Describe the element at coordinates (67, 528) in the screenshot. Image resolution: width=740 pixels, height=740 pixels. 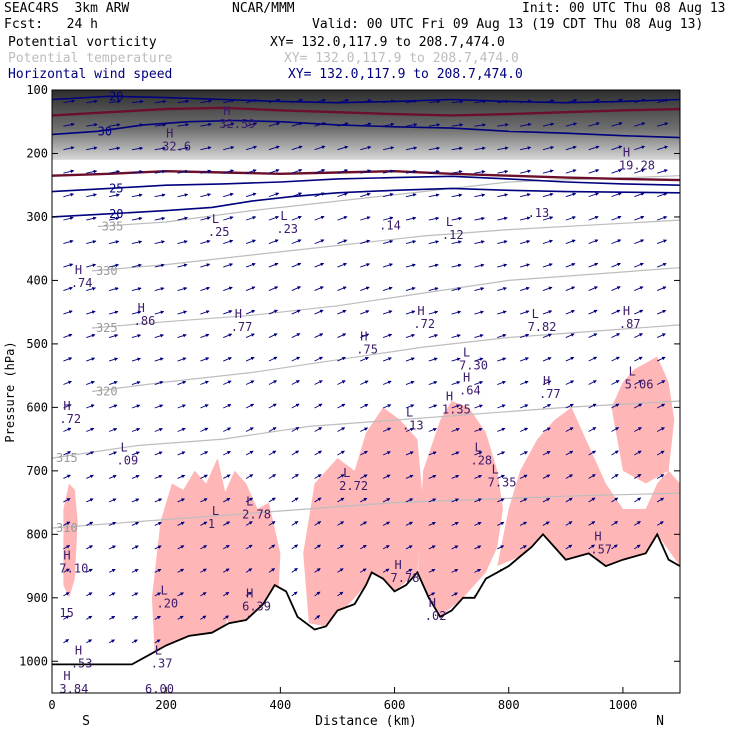
I see `theta-contour-label: 310` at that location.